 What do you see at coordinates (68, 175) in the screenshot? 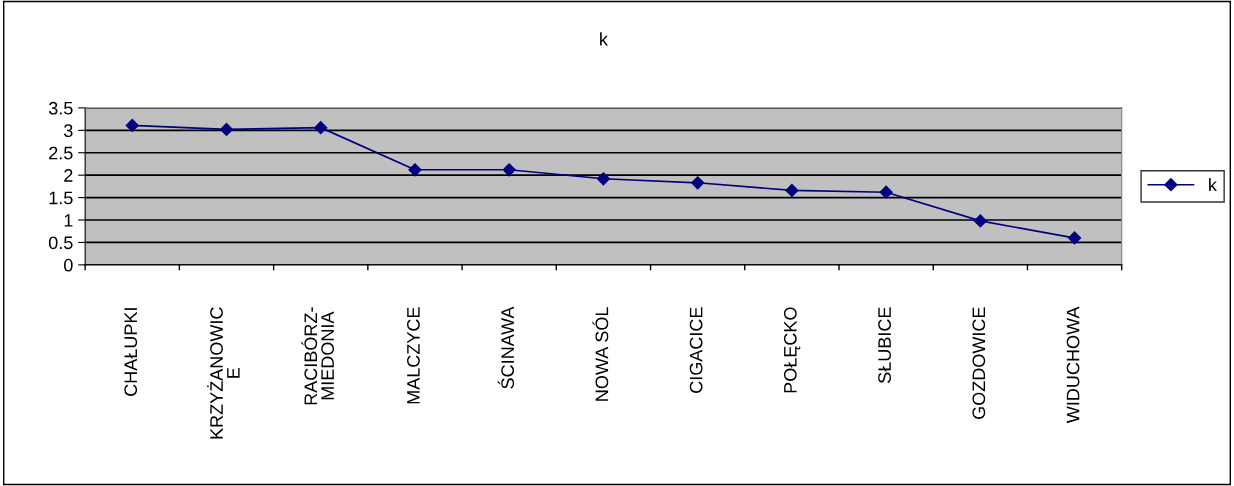
I see `y-tick-label: 2` at bounding box center [68, 175].